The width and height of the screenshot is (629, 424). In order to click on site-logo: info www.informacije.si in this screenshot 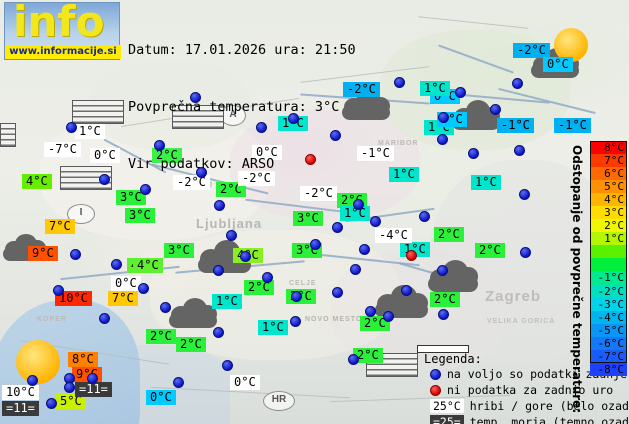, I will do `click(62, 30)`.